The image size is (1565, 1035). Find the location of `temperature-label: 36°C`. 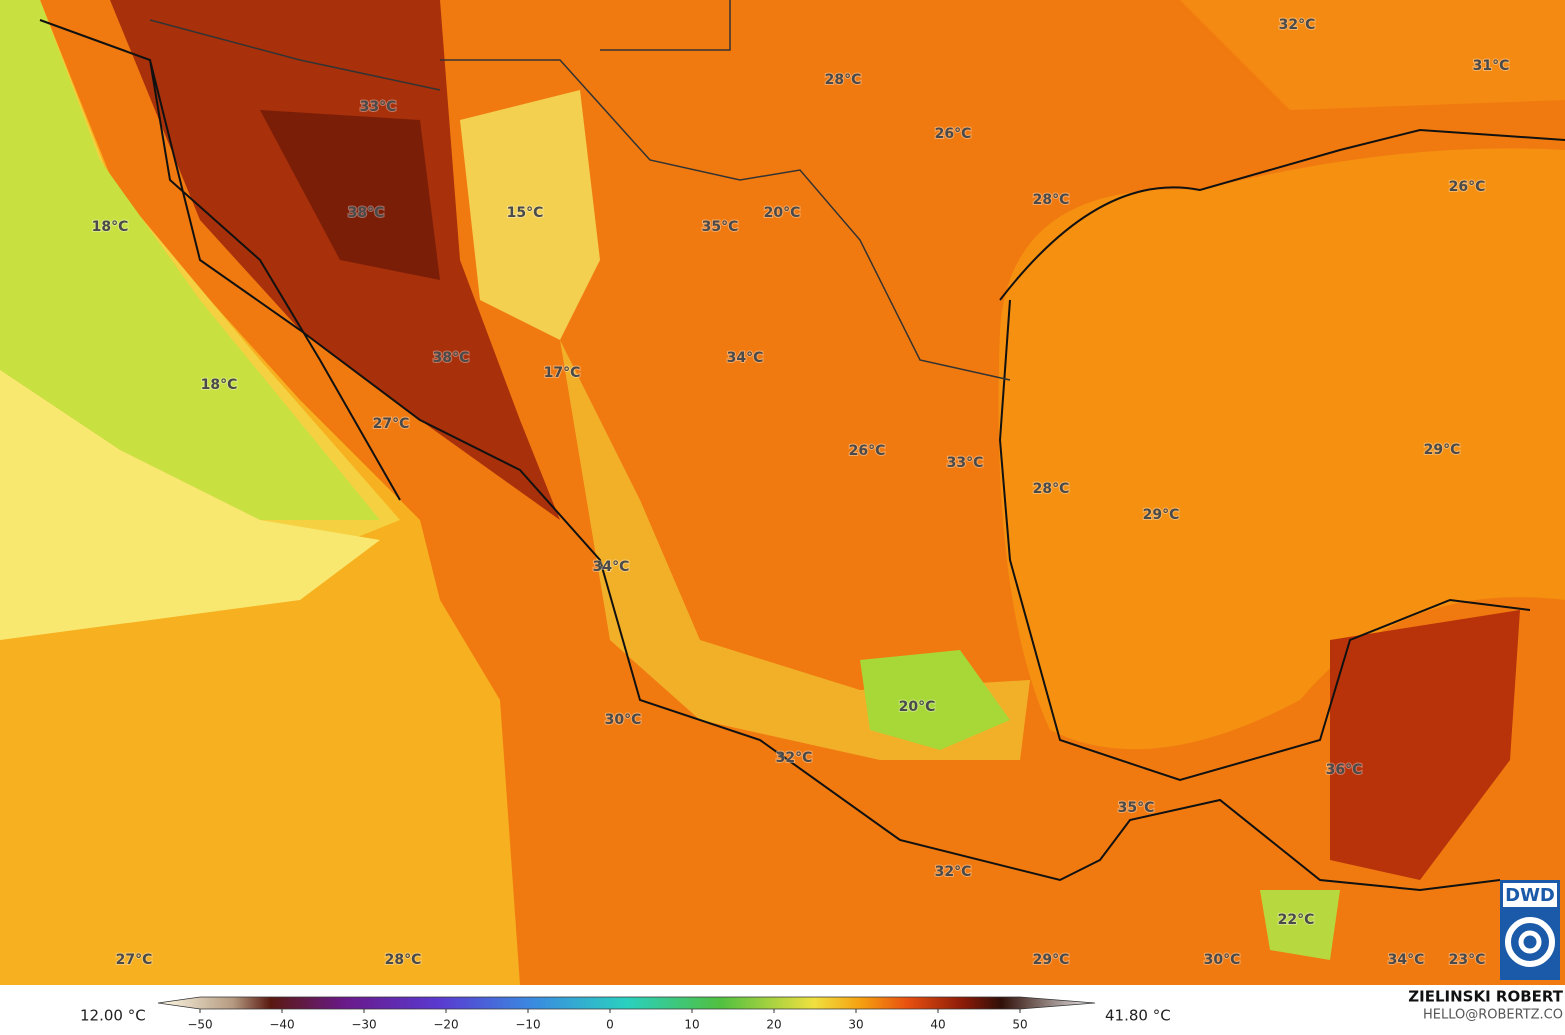

temperature-label: 36°C is located at coordinates (1344, 770).